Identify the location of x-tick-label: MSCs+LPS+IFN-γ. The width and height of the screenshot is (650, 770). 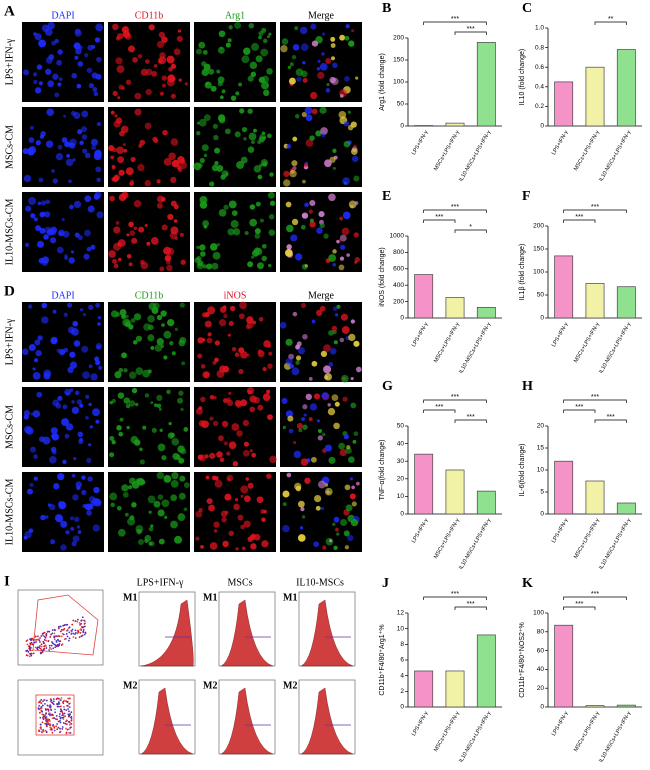
(447, 732).